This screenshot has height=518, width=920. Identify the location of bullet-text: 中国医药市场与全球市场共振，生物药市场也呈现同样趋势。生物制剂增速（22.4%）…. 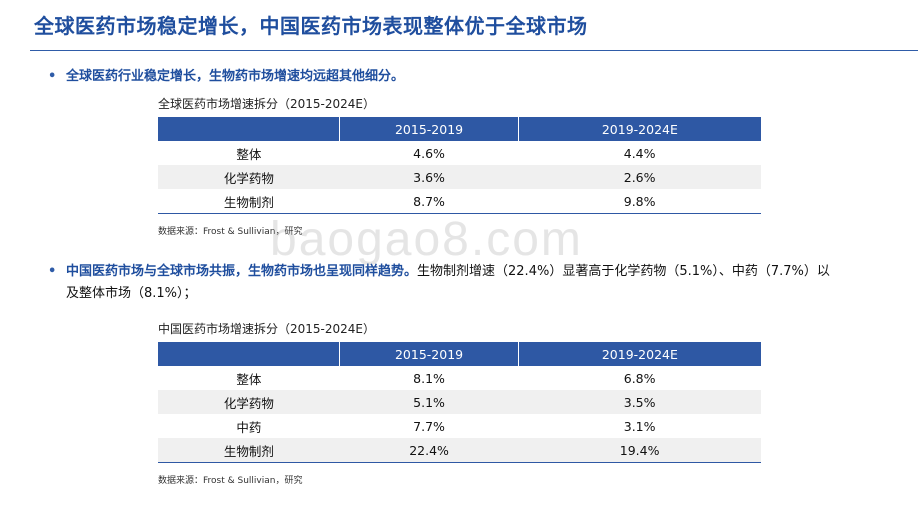
(443, 283).